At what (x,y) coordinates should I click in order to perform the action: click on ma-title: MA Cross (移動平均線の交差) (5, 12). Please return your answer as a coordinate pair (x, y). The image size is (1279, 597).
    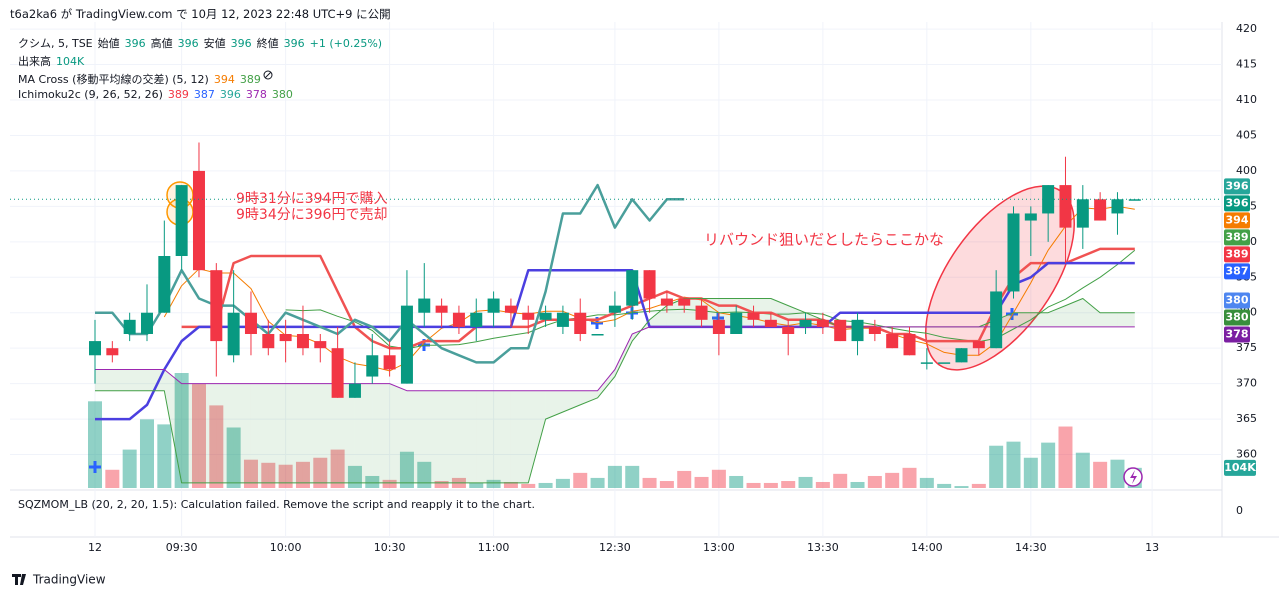
    Looking at the image, I should click on (113, 79).